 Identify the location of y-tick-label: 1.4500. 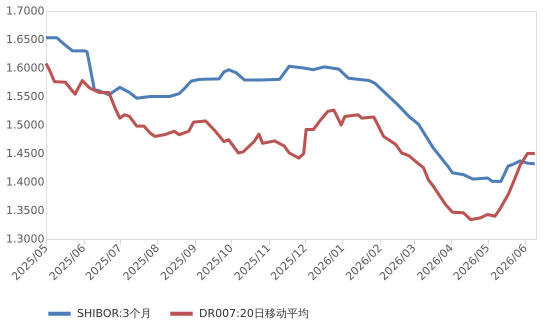
(25, 153).